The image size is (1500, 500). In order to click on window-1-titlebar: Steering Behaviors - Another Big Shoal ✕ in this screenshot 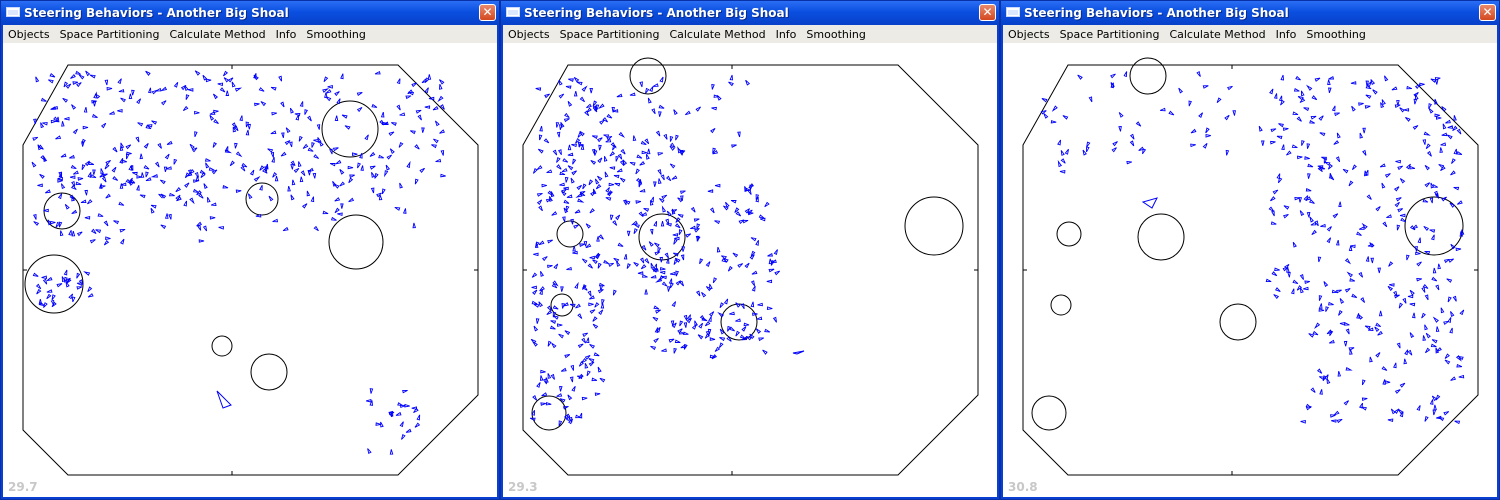, I will do `click(250, 13)`.